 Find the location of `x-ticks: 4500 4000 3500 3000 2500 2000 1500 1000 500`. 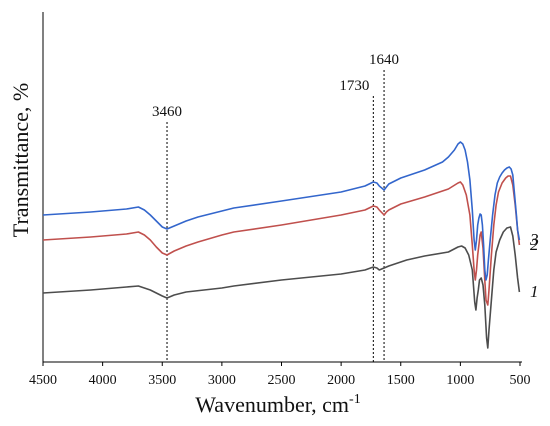

x-ticks: 4500 4000 3500 3000 2500 2000 1500 1000 500 is located at coordinates (280, 375).